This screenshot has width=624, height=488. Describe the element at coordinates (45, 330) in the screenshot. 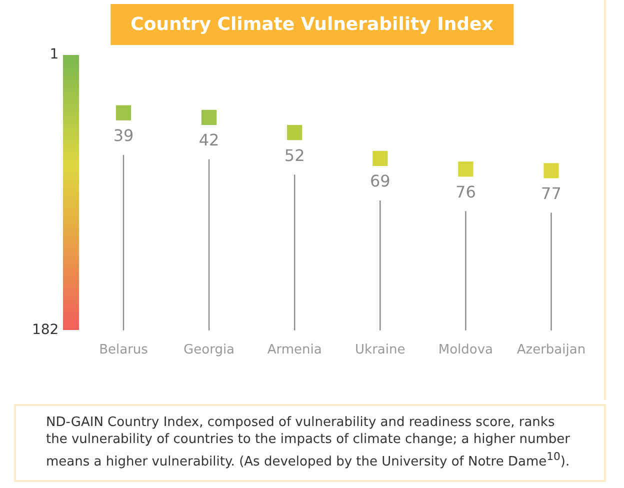

I see `y-tick-label: 182` at that location.